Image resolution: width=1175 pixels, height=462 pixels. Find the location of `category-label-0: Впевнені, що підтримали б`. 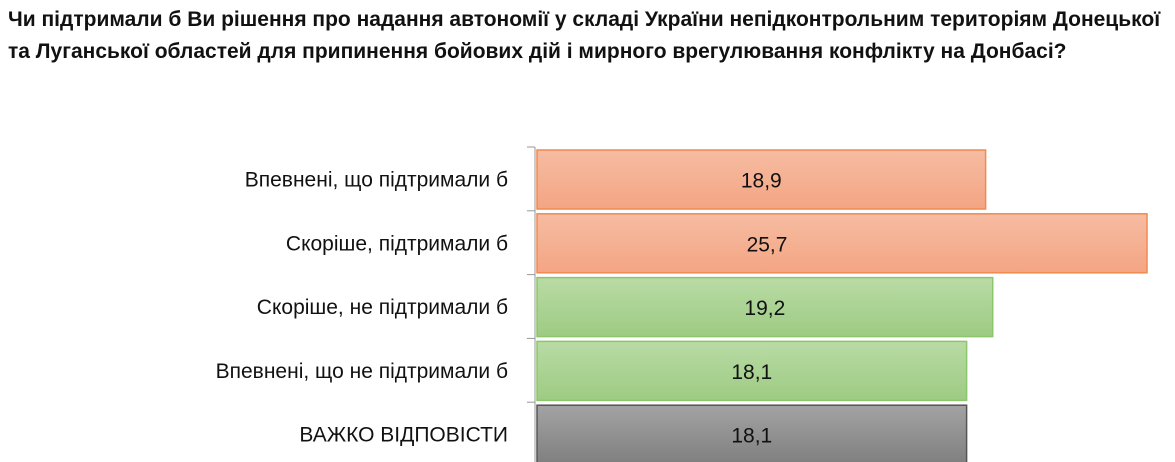

category-label-0: Впевнені, що підтримали б is located at coordinates (376, 180).